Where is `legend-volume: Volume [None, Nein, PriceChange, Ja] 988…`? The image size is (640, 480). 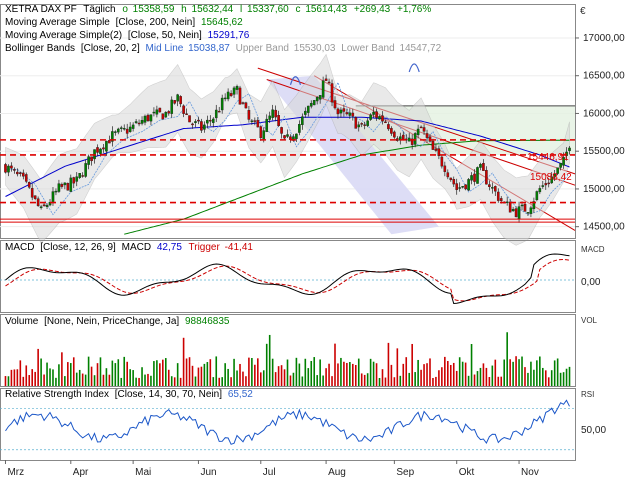 legend-volume: Volume [None, Nein, PriceChange, Ja] 988… is located at coordinates (117, 321).